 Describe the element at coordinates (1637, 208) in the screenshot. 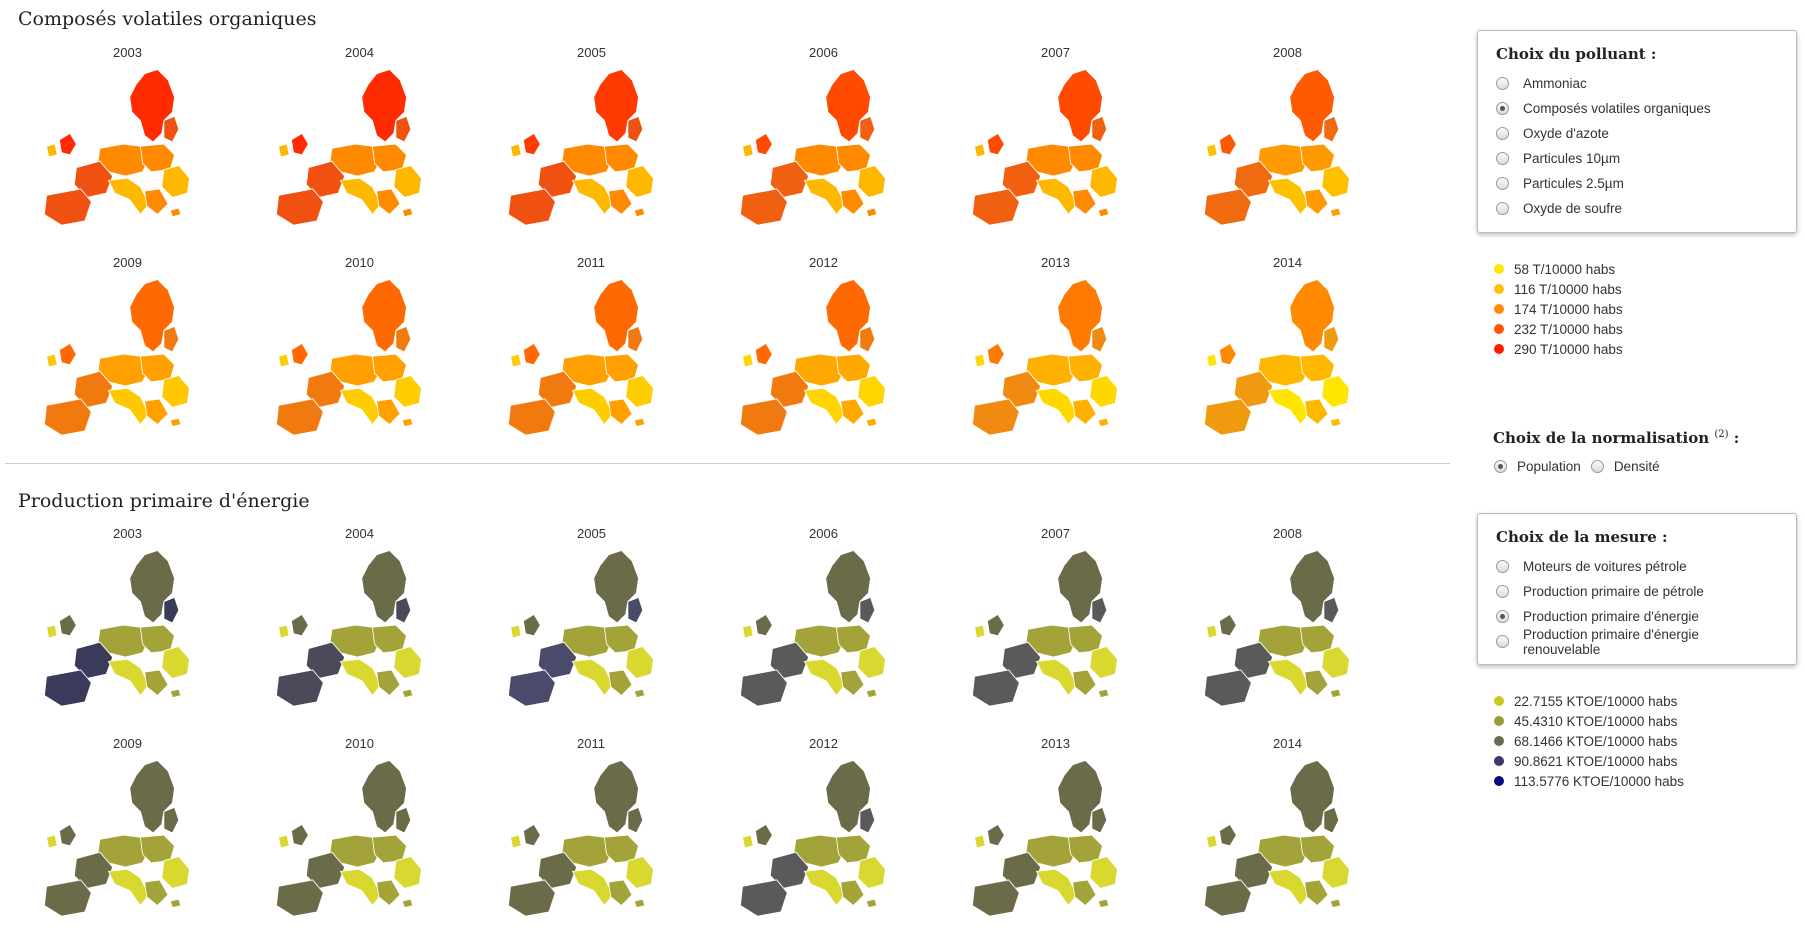

I see `pollutant-option: Oxyde de soufre` at that location.